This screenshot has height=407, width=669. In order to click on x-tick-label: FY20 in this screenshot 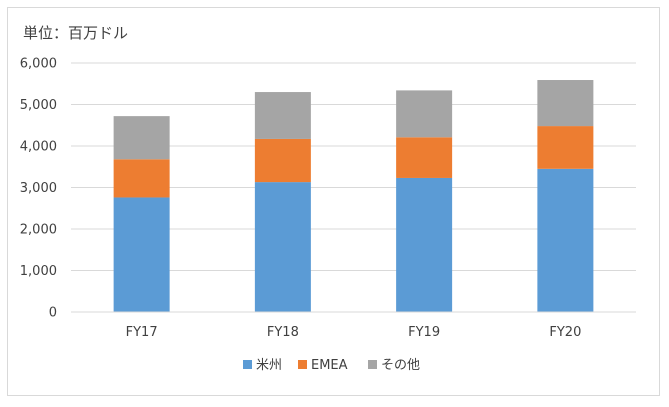, I will do `click(565, 332)`.